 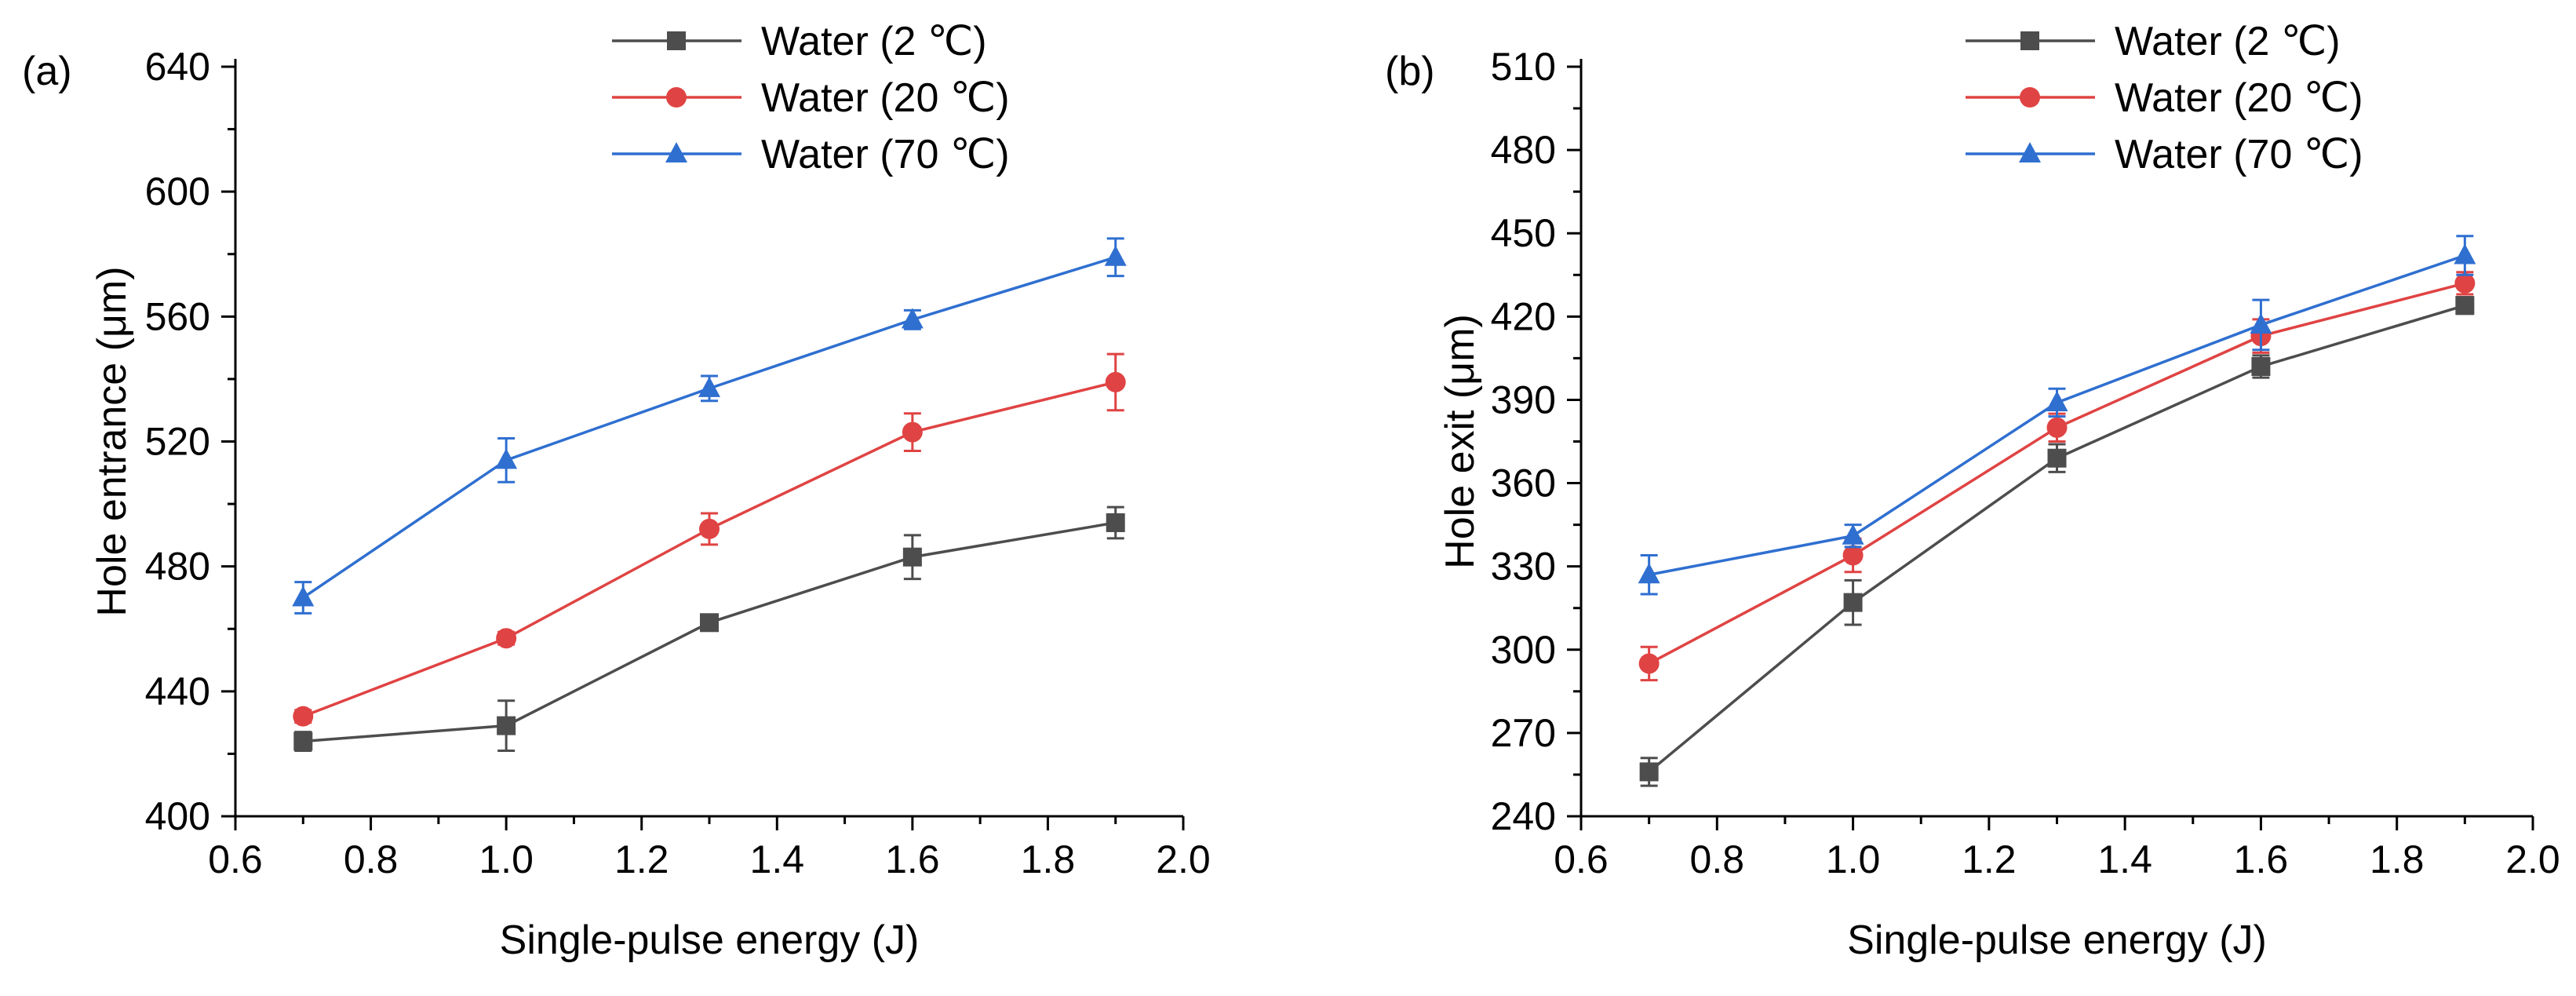 What do you see at coordinates (1523, 650) in the screenshot?
I see `y-tick-label: 300` at bounding box center [1523, 650].